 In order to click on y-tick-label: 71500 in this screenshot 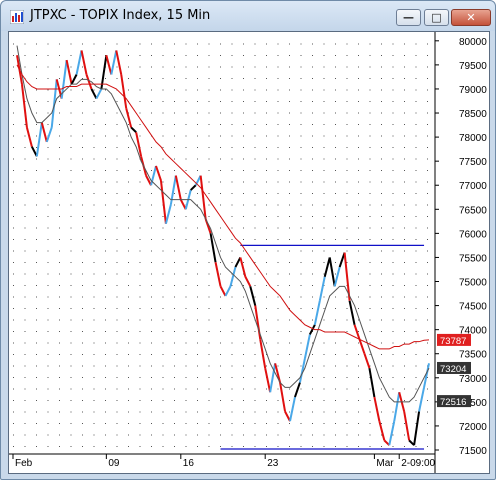, I will do `click(473, 451)`.